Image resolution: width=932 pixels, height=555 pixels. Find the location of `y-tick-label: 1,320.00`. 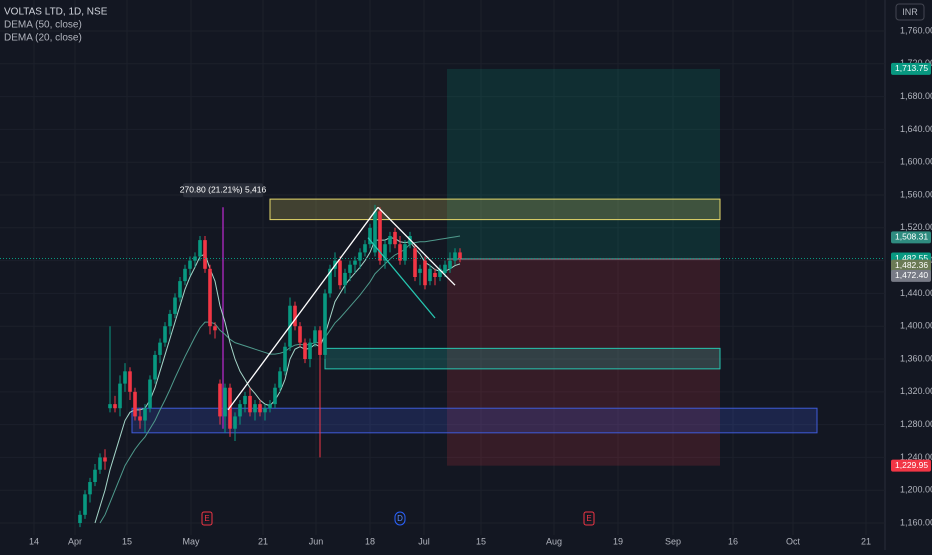

y-tick-label: 1,320.00 is located at coordinates (916, 391).